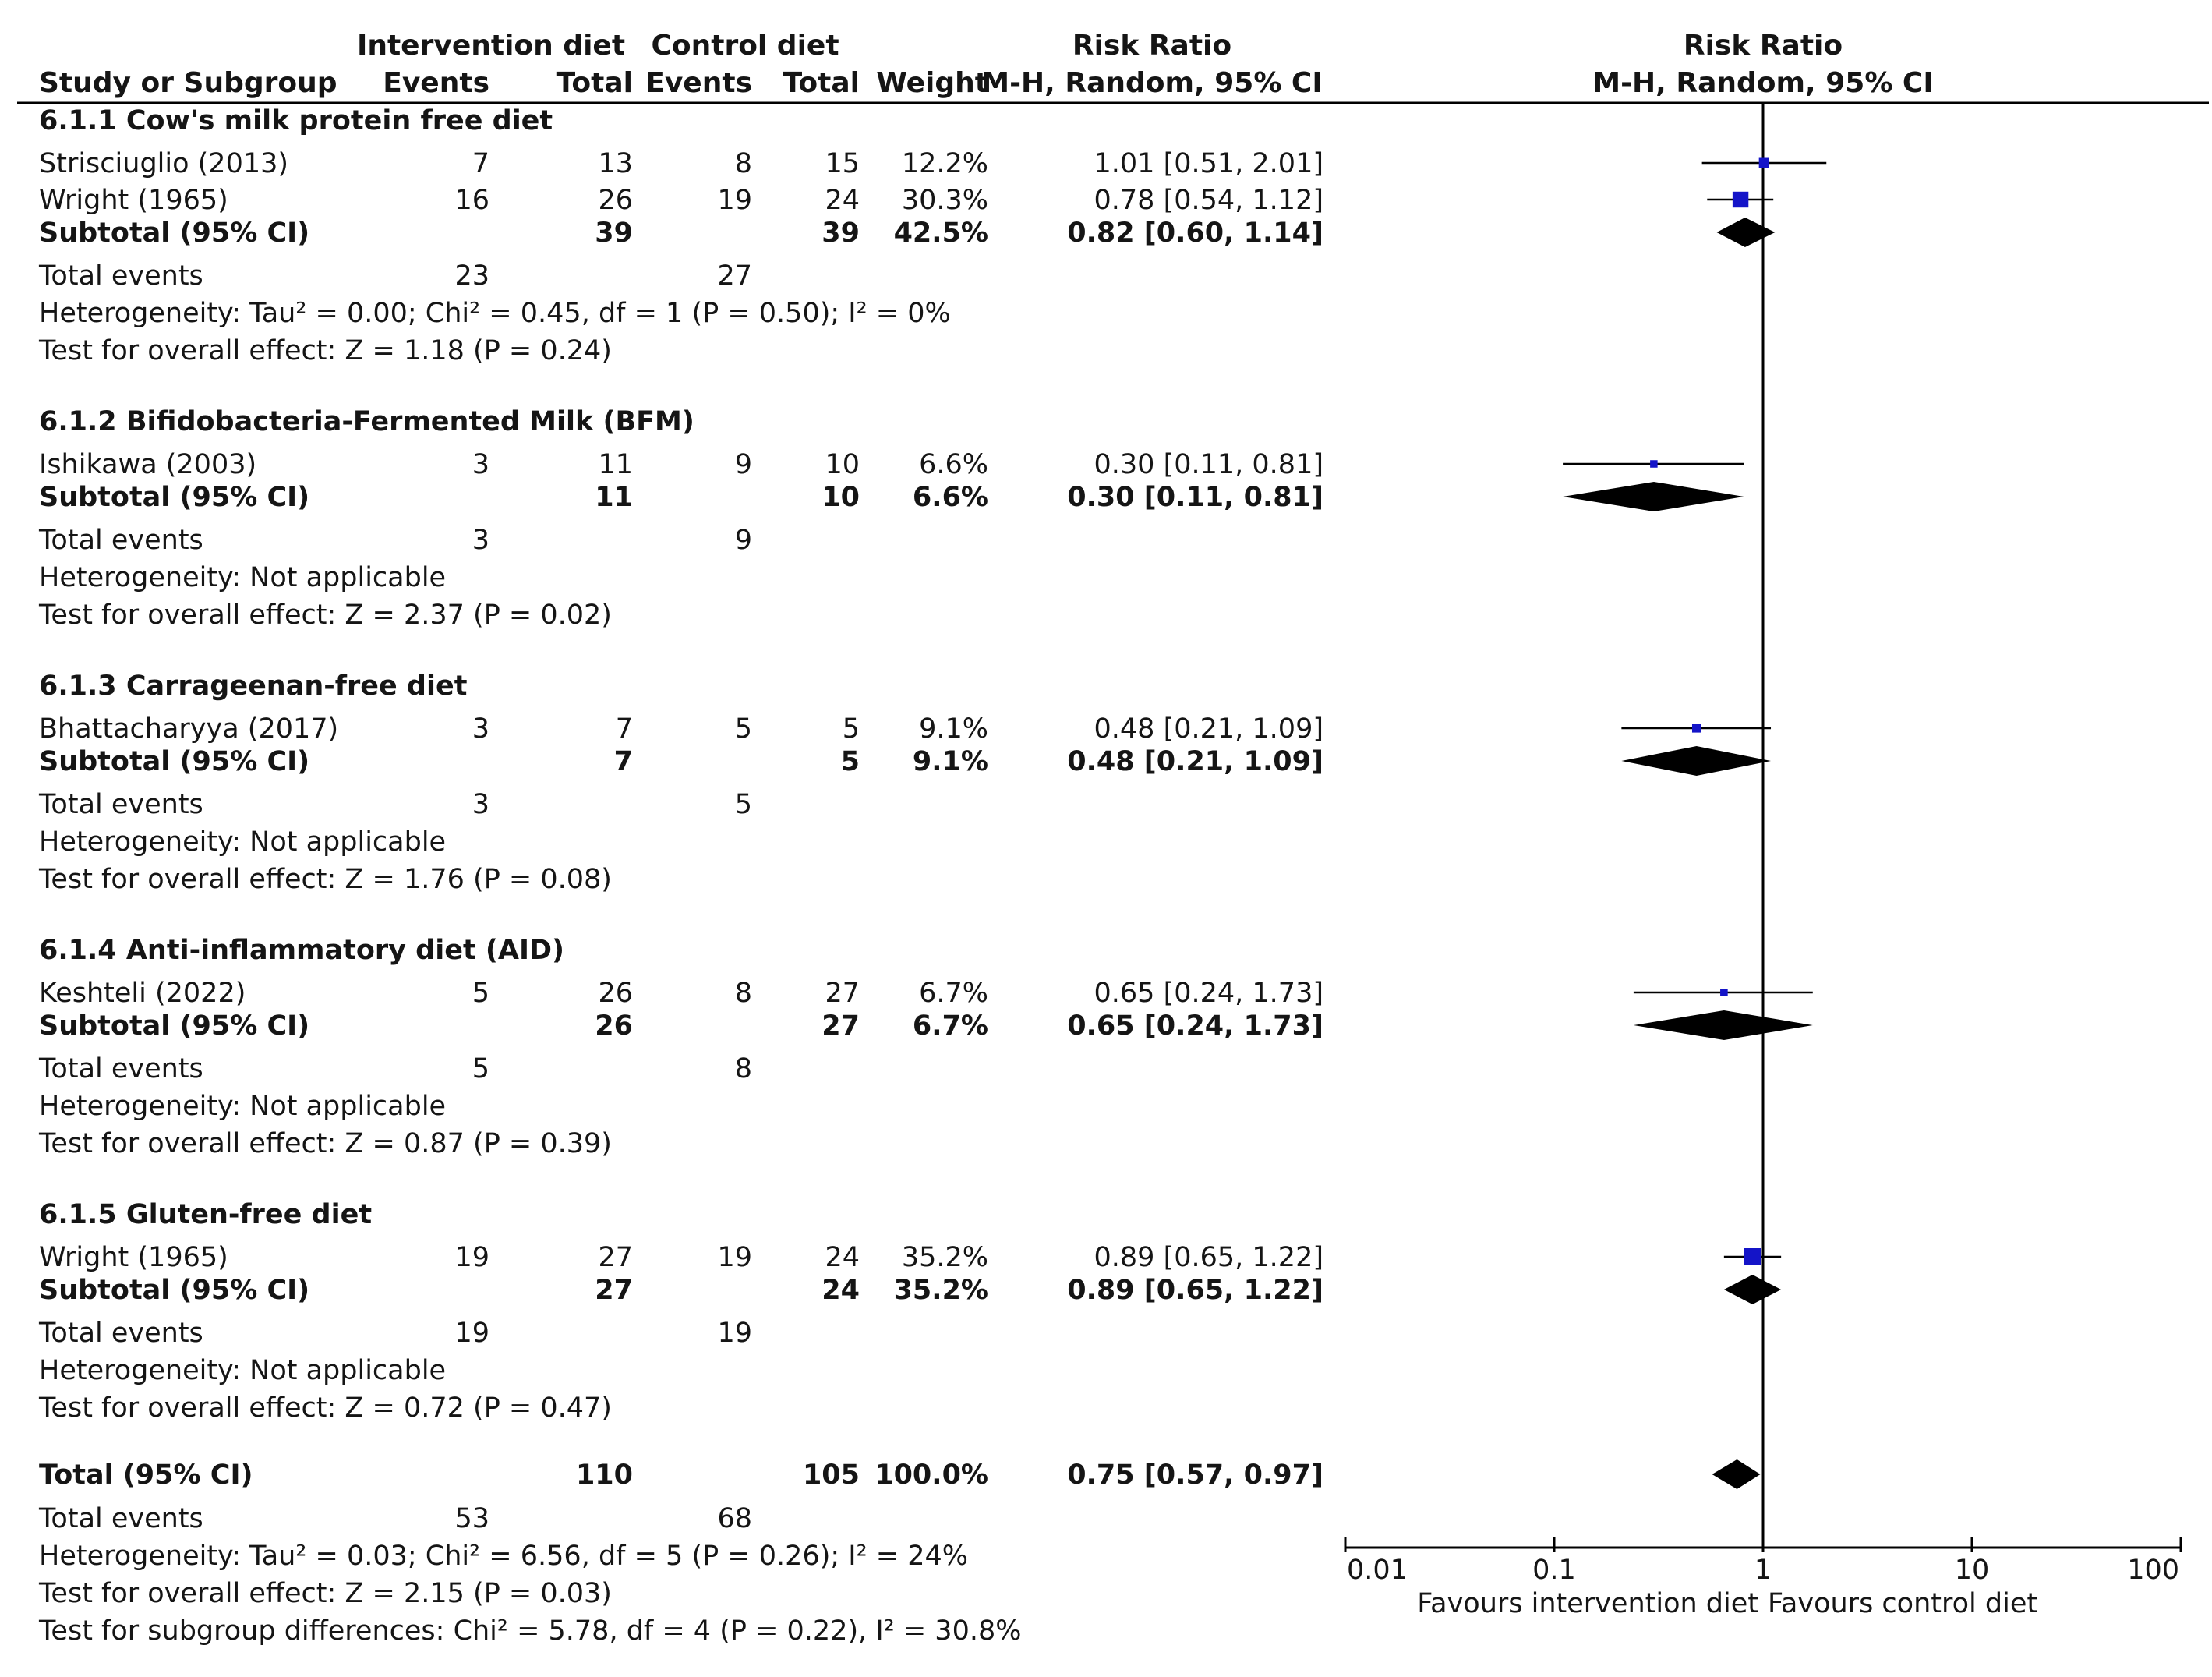 Image resolution: width=2212 pixels, height=1677 pixels. I want to click on ctl-total: 15, so click(842, 164).